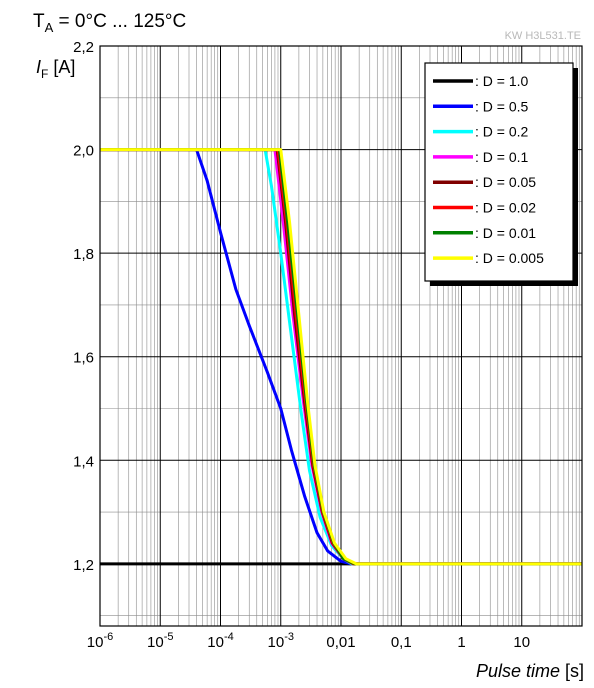  I want to click on x-tick-label-4: 0,01, so click(340, 642).